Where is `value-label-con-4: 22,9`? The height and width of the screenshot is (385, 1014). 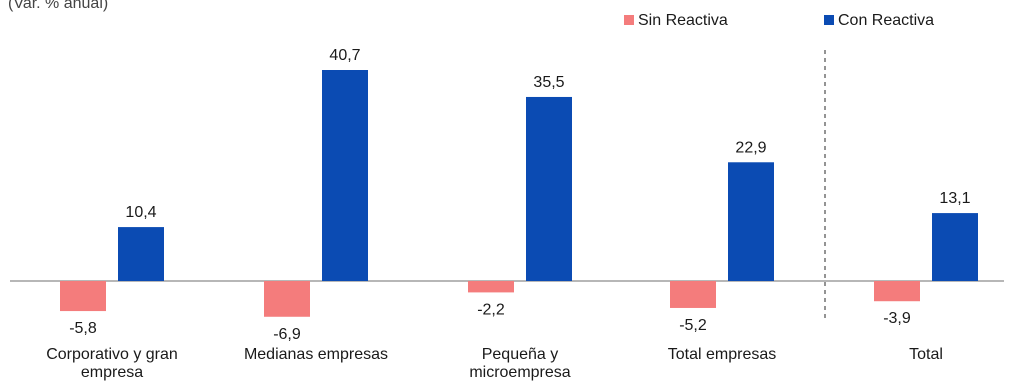
value-label-con-4: 22,9 is located at coordinates (750, 147).